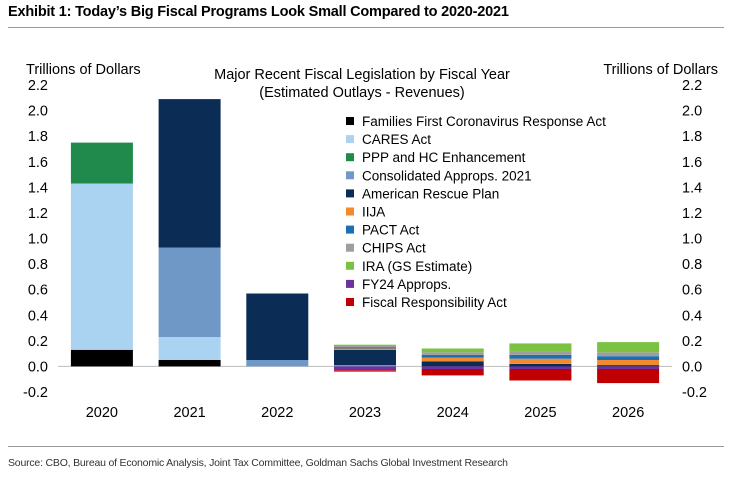  I want to click on y-tick-label-left: 0.4, so click(38, 316).